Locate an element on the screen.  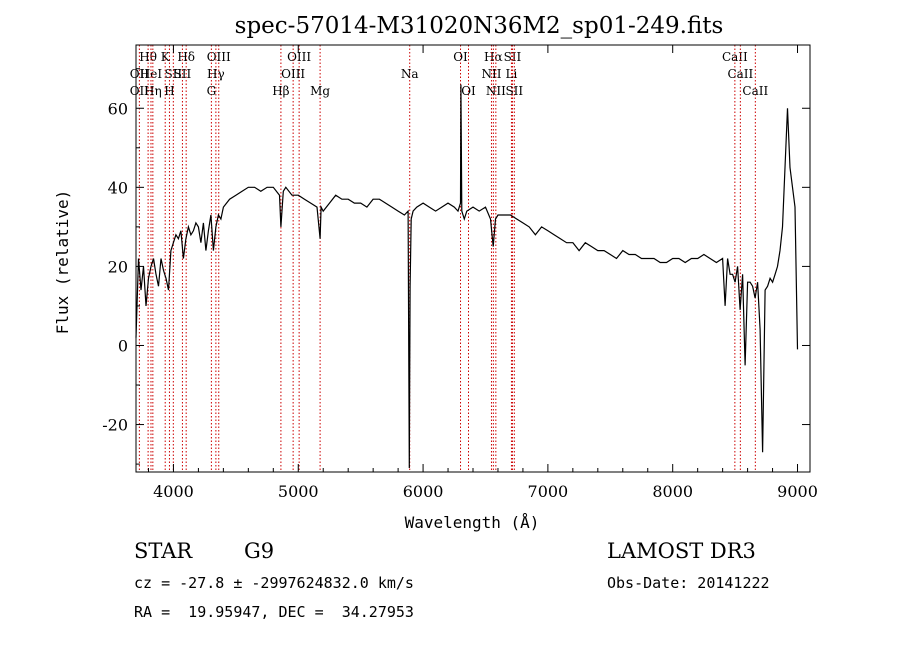
line-marker-label: Na is located at coordinates (410, 74).